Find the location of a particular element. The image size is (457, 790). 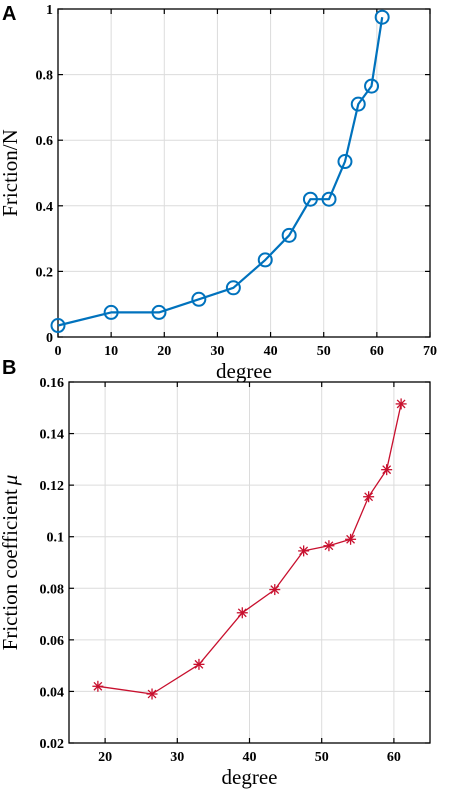

y-axis-label: Friction coefficient μ is located at coordinates (11, 563).